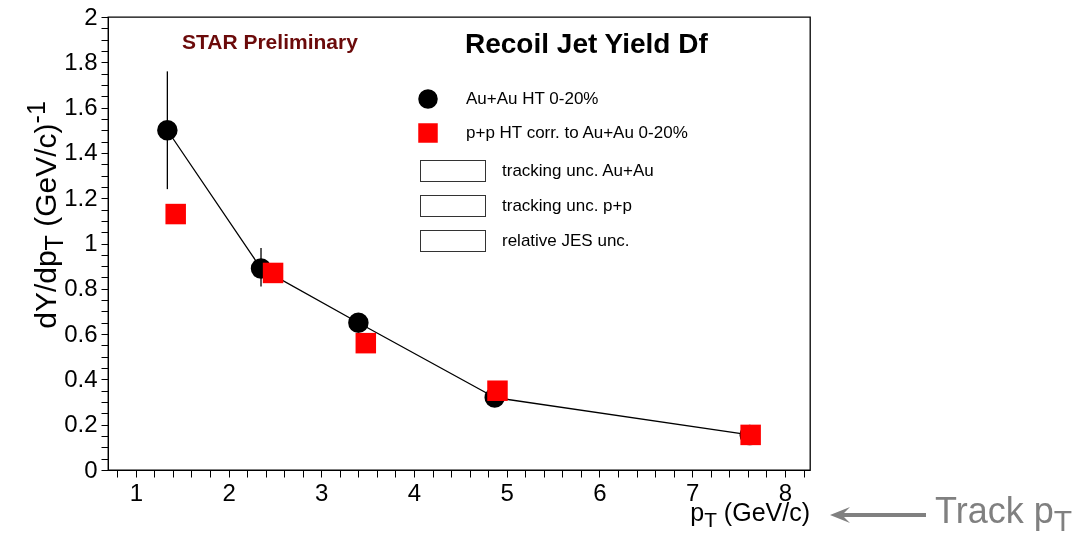 Image resolution: width=1087 pixels, height=542 pixels. I want to click on x-tick-label: 6, so click(600, 492).